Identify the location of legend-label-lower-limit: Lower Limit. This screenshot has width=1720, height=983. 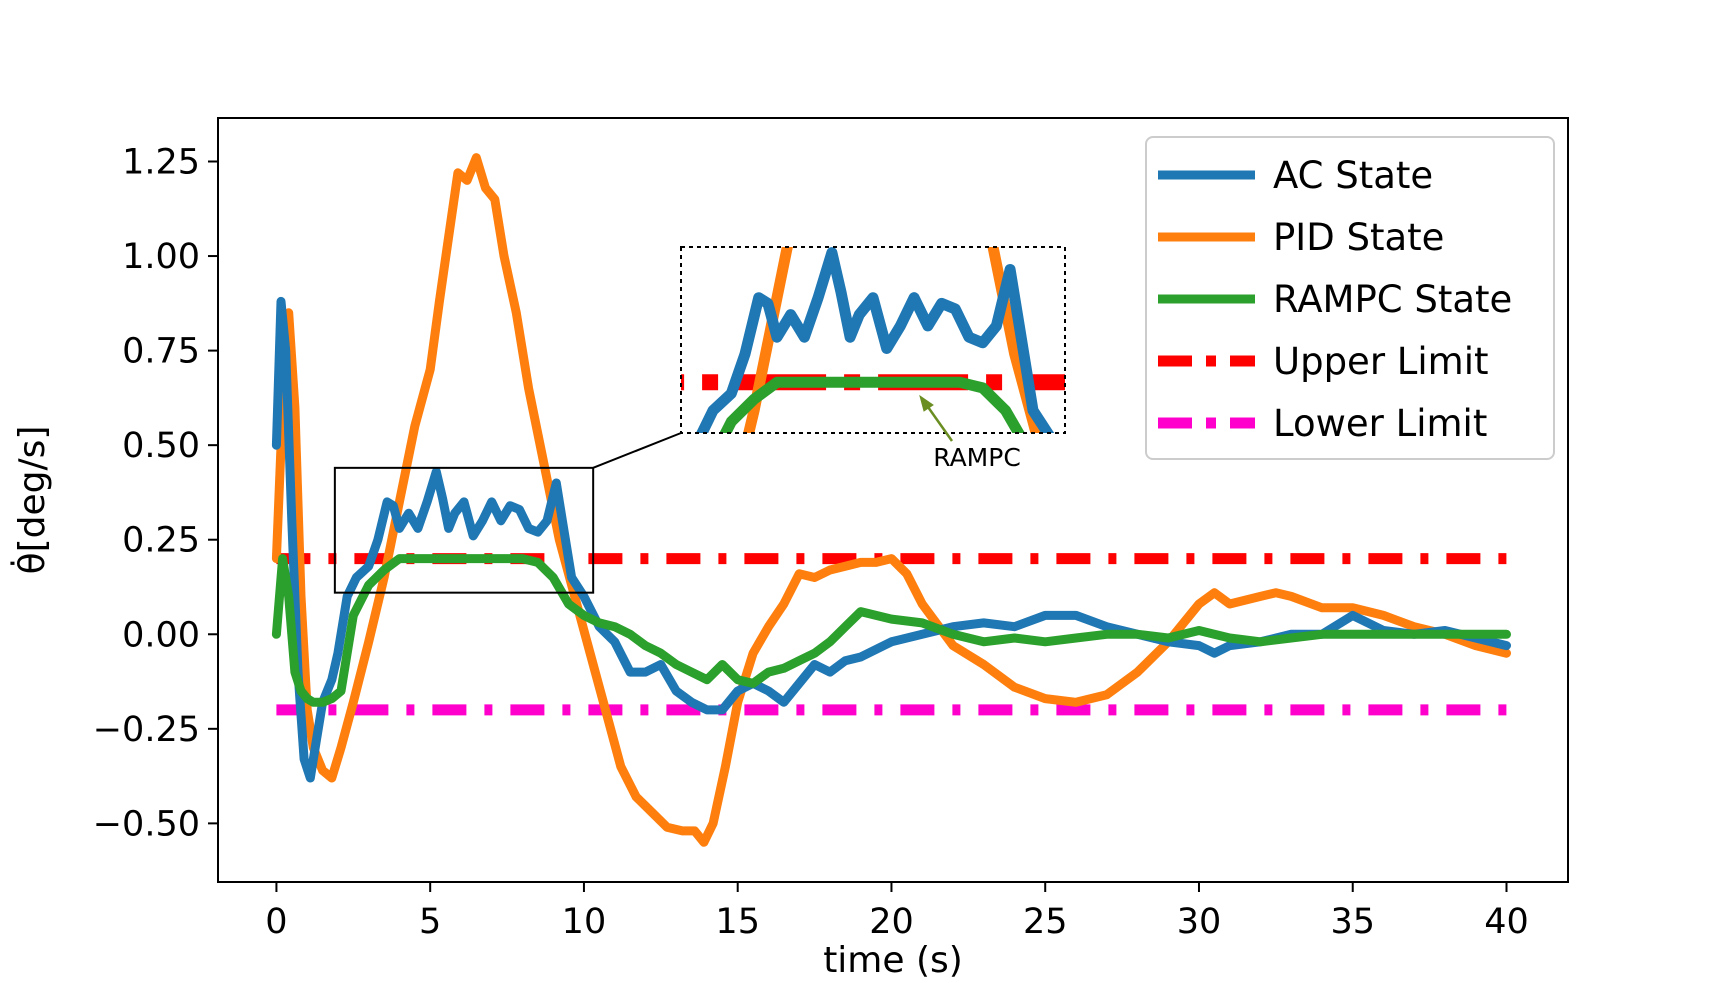
(1380, 423).